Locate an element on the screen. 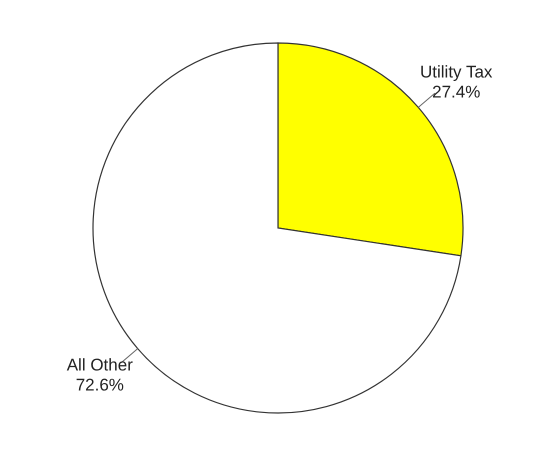 This screenshot has height=454, width=558. slice-label: Utility Tax is located at coordinates (456, 72).